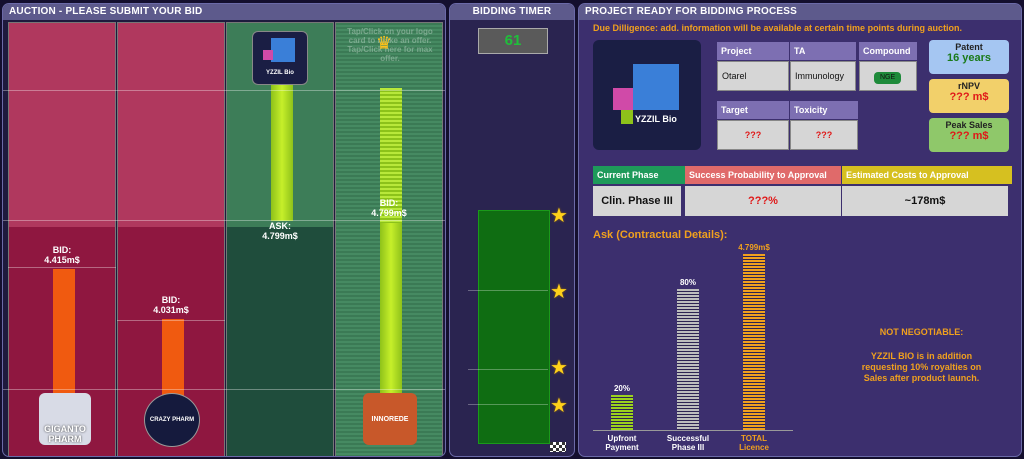 This screenshot has width=1024, height=459. I want to click on auction-title: AUCTION - PLEASE SUBMIT YOUR BID, so click(224, 12).